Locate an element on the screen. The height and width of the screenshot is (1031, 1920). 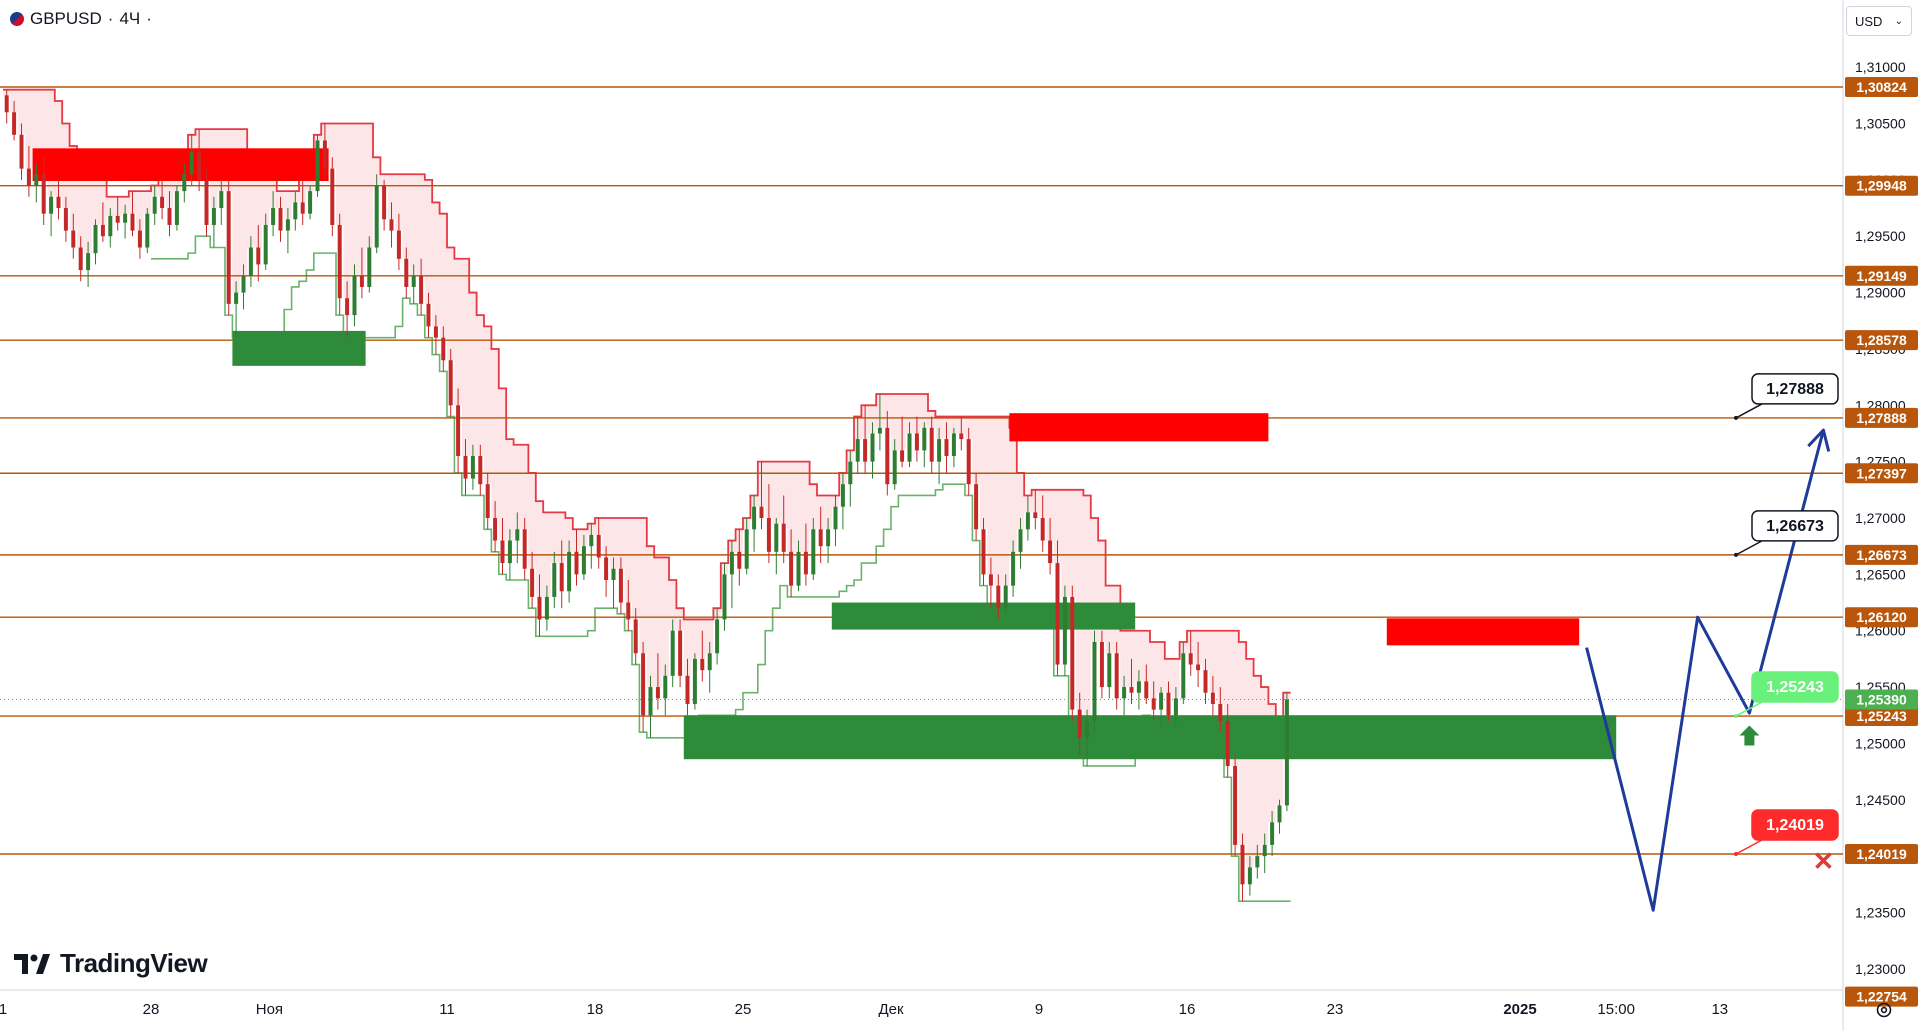
support-zone is located at coordinates (983, 616).